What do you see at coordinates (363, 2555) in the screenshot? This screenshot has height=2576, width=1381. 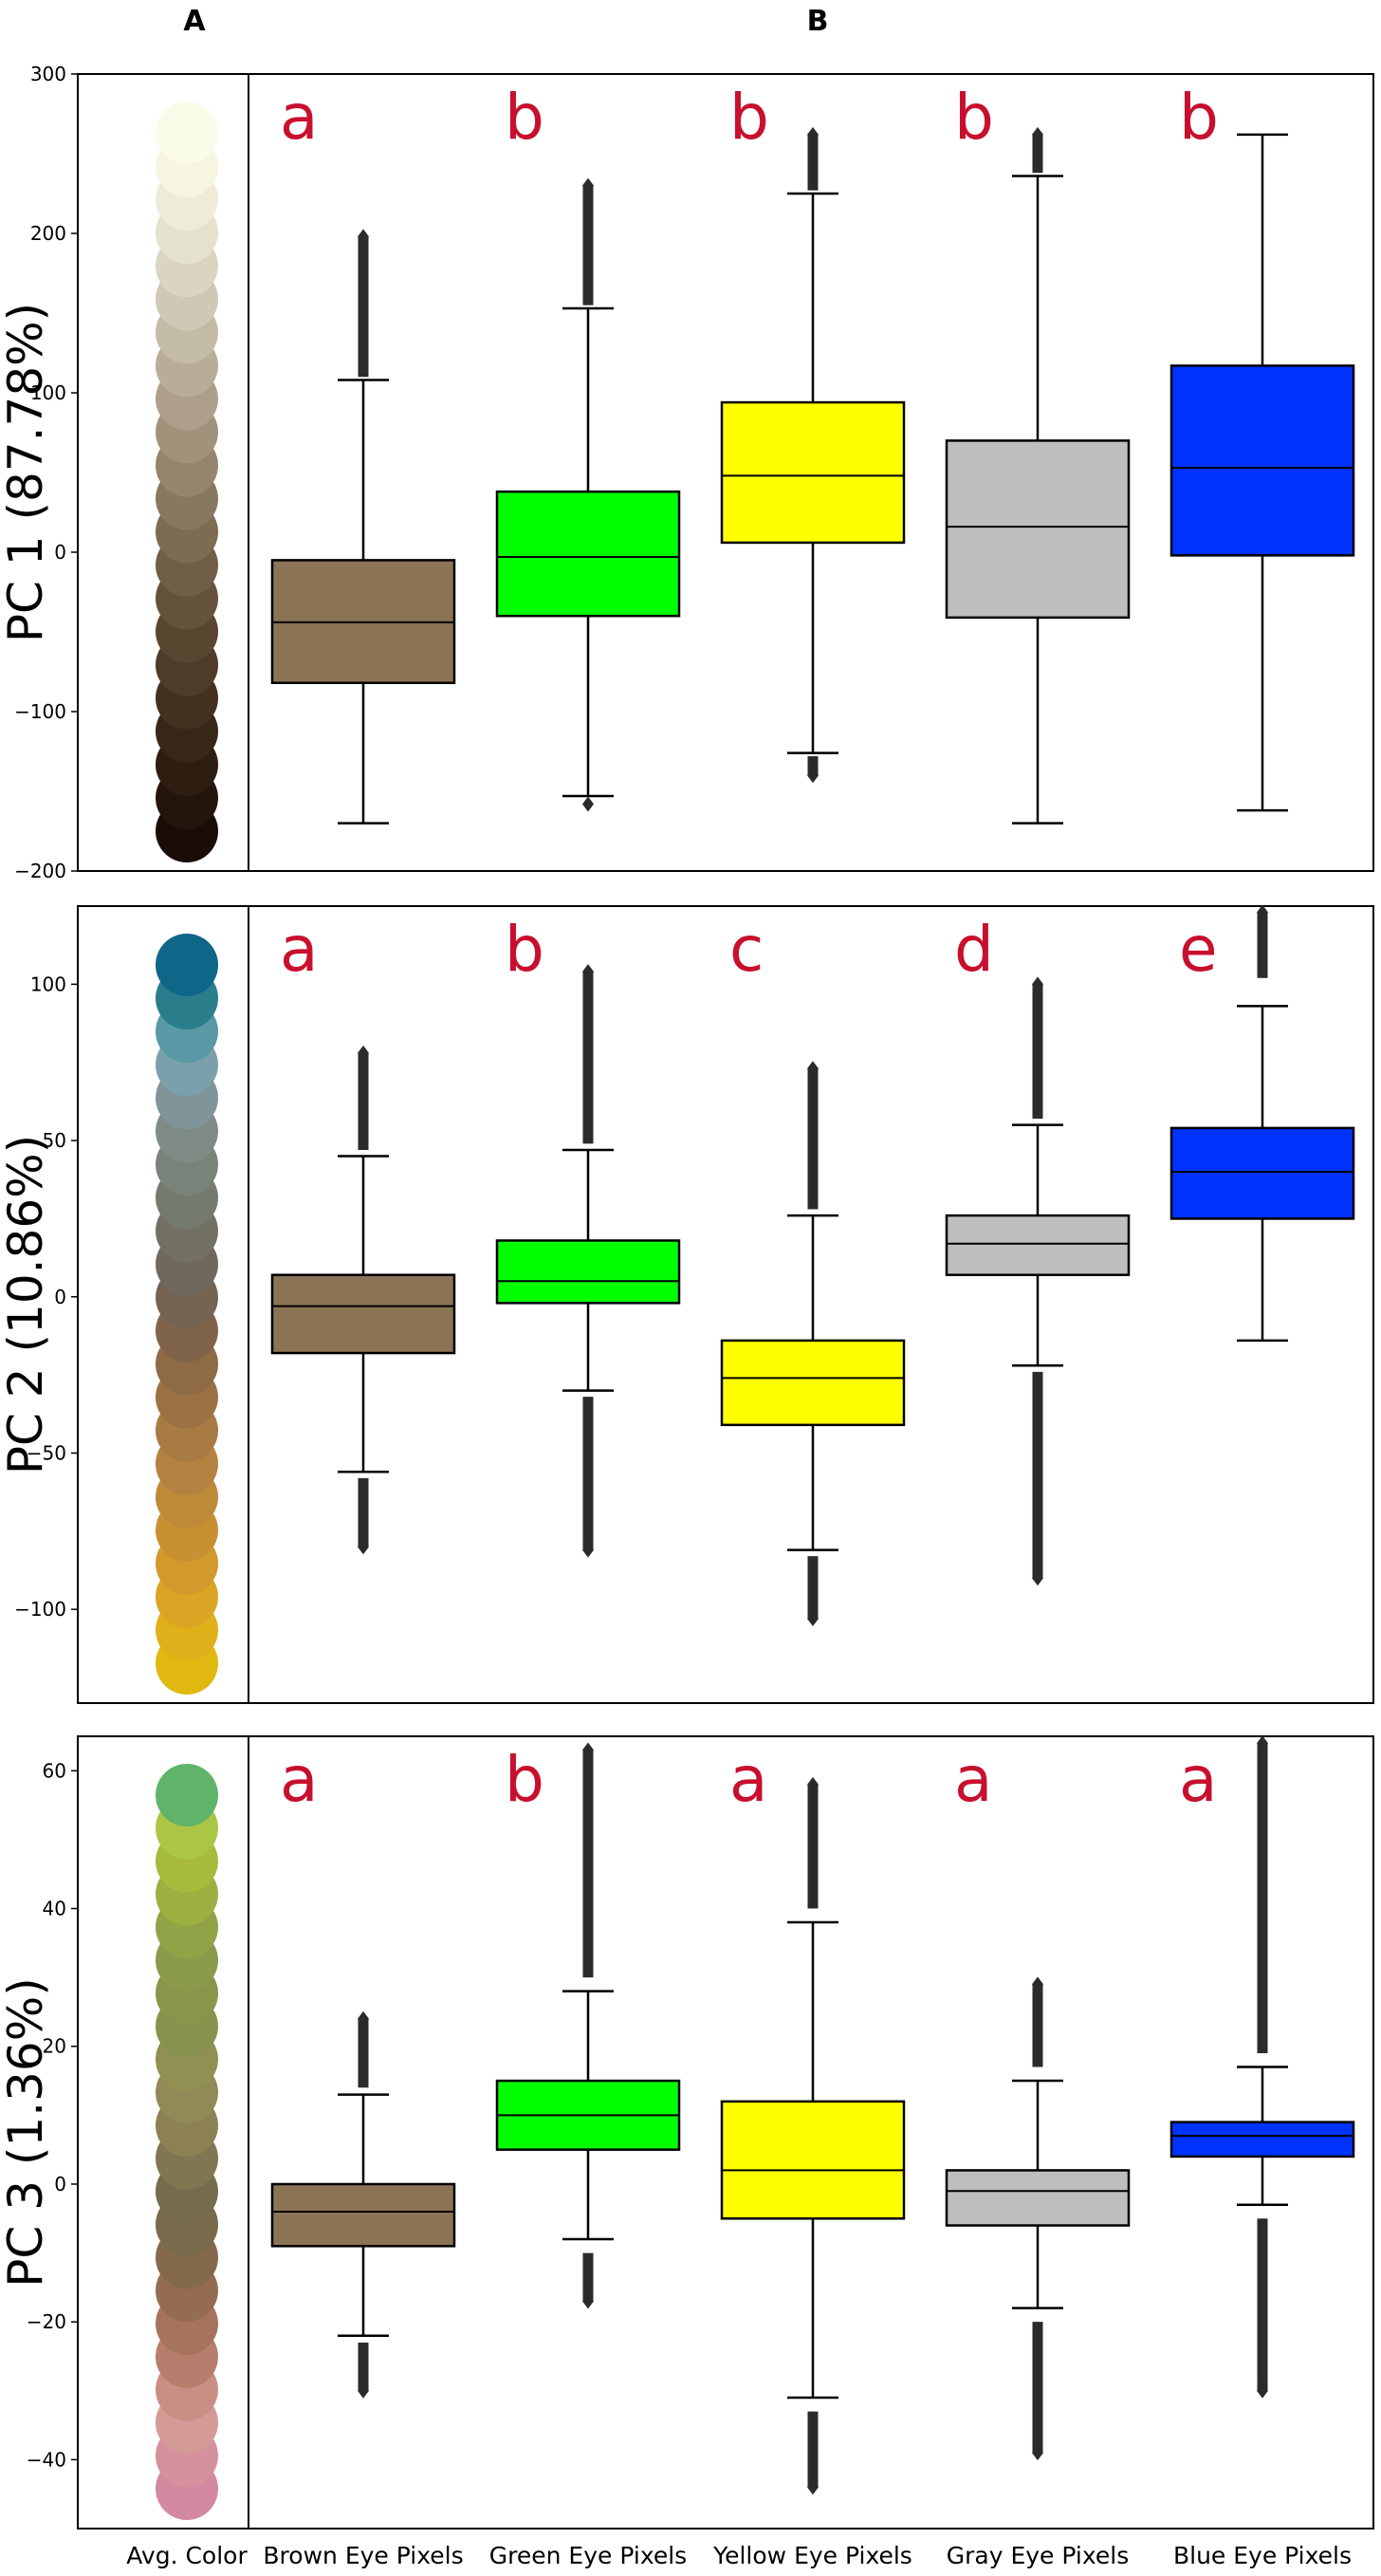 I see `x-category-label: Brown Eye Pixels` at bounding box center [363, 2555].